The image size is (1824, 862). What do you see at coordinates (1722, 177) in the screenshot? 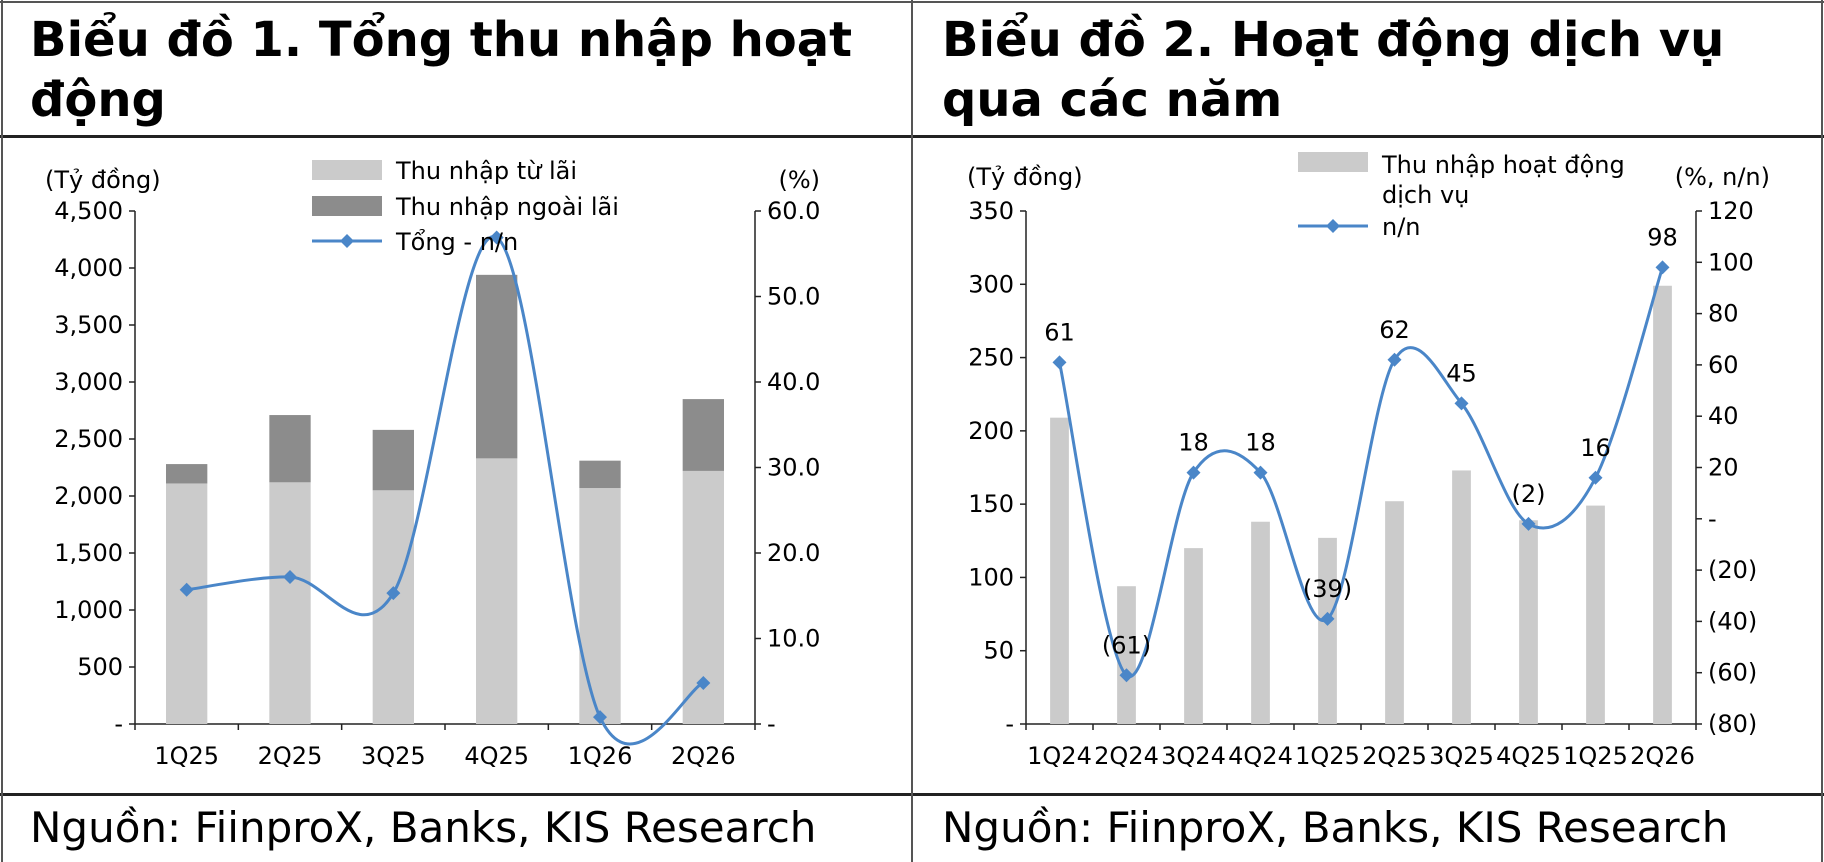
I see `chart-2-y-right-unit: (%, n/n)` at bounding box center [1722, 177].